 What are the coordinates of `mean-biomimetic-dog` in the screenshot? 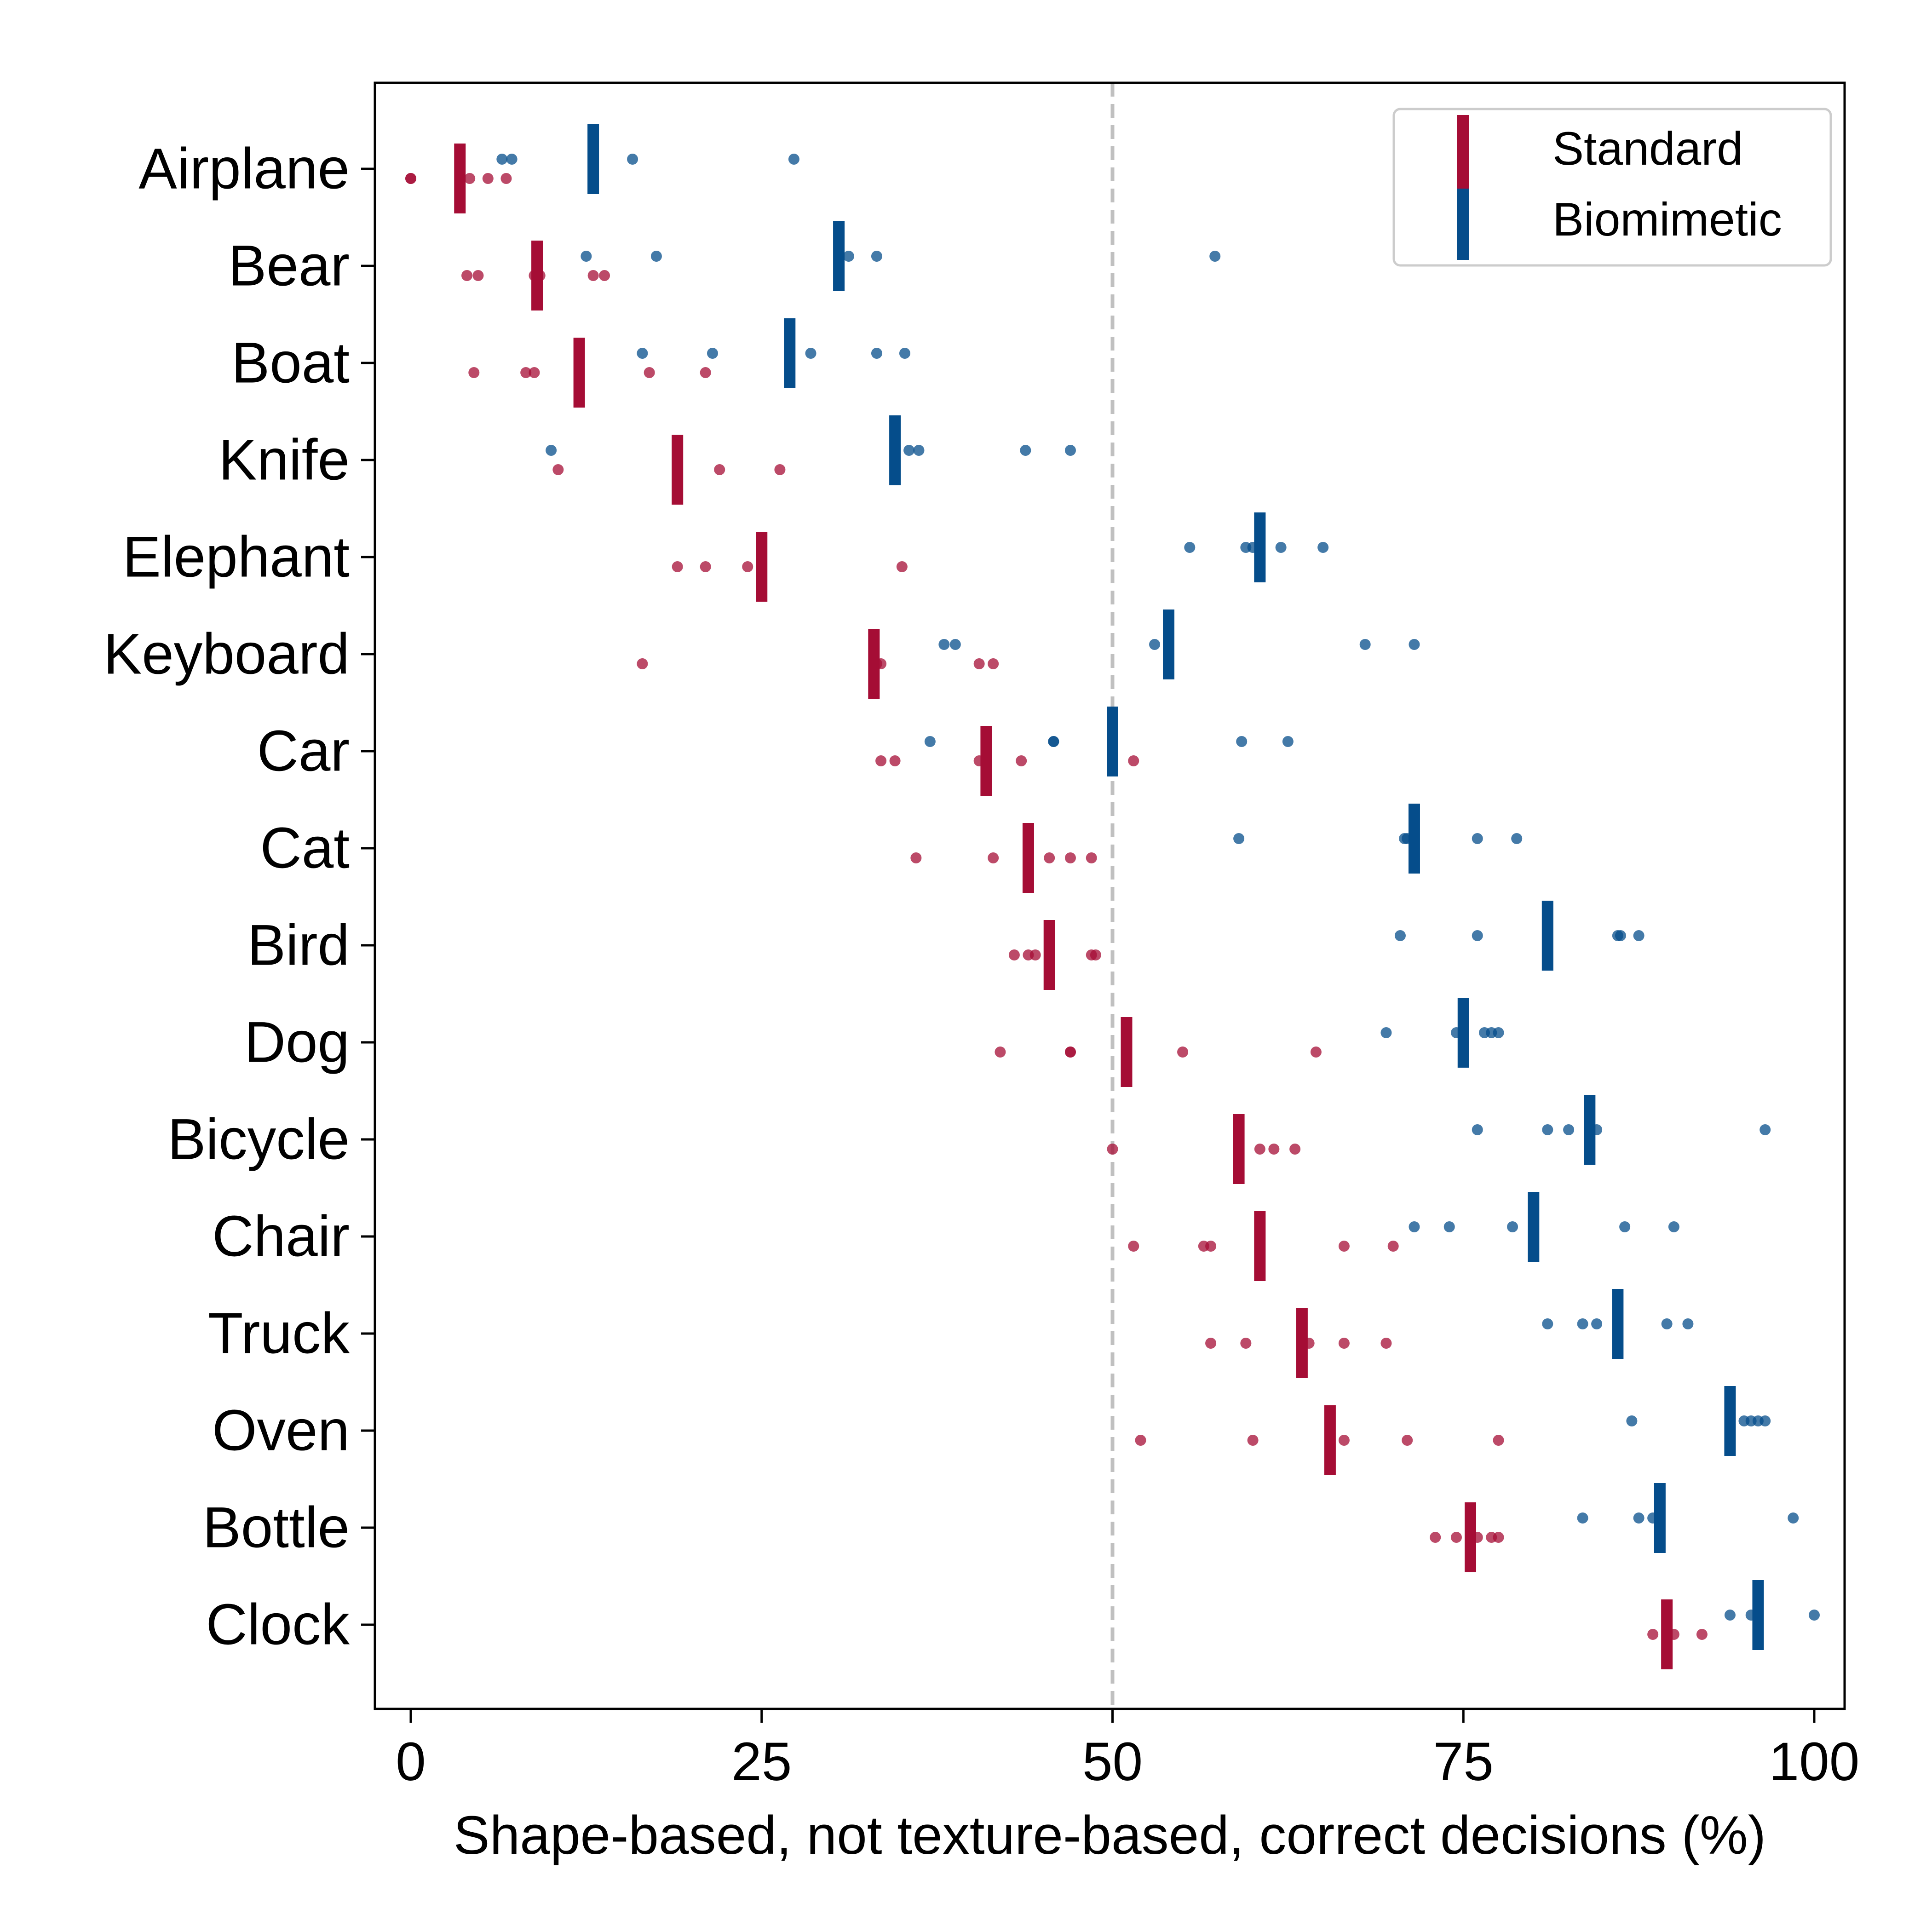 It's located at (1463, 1033).